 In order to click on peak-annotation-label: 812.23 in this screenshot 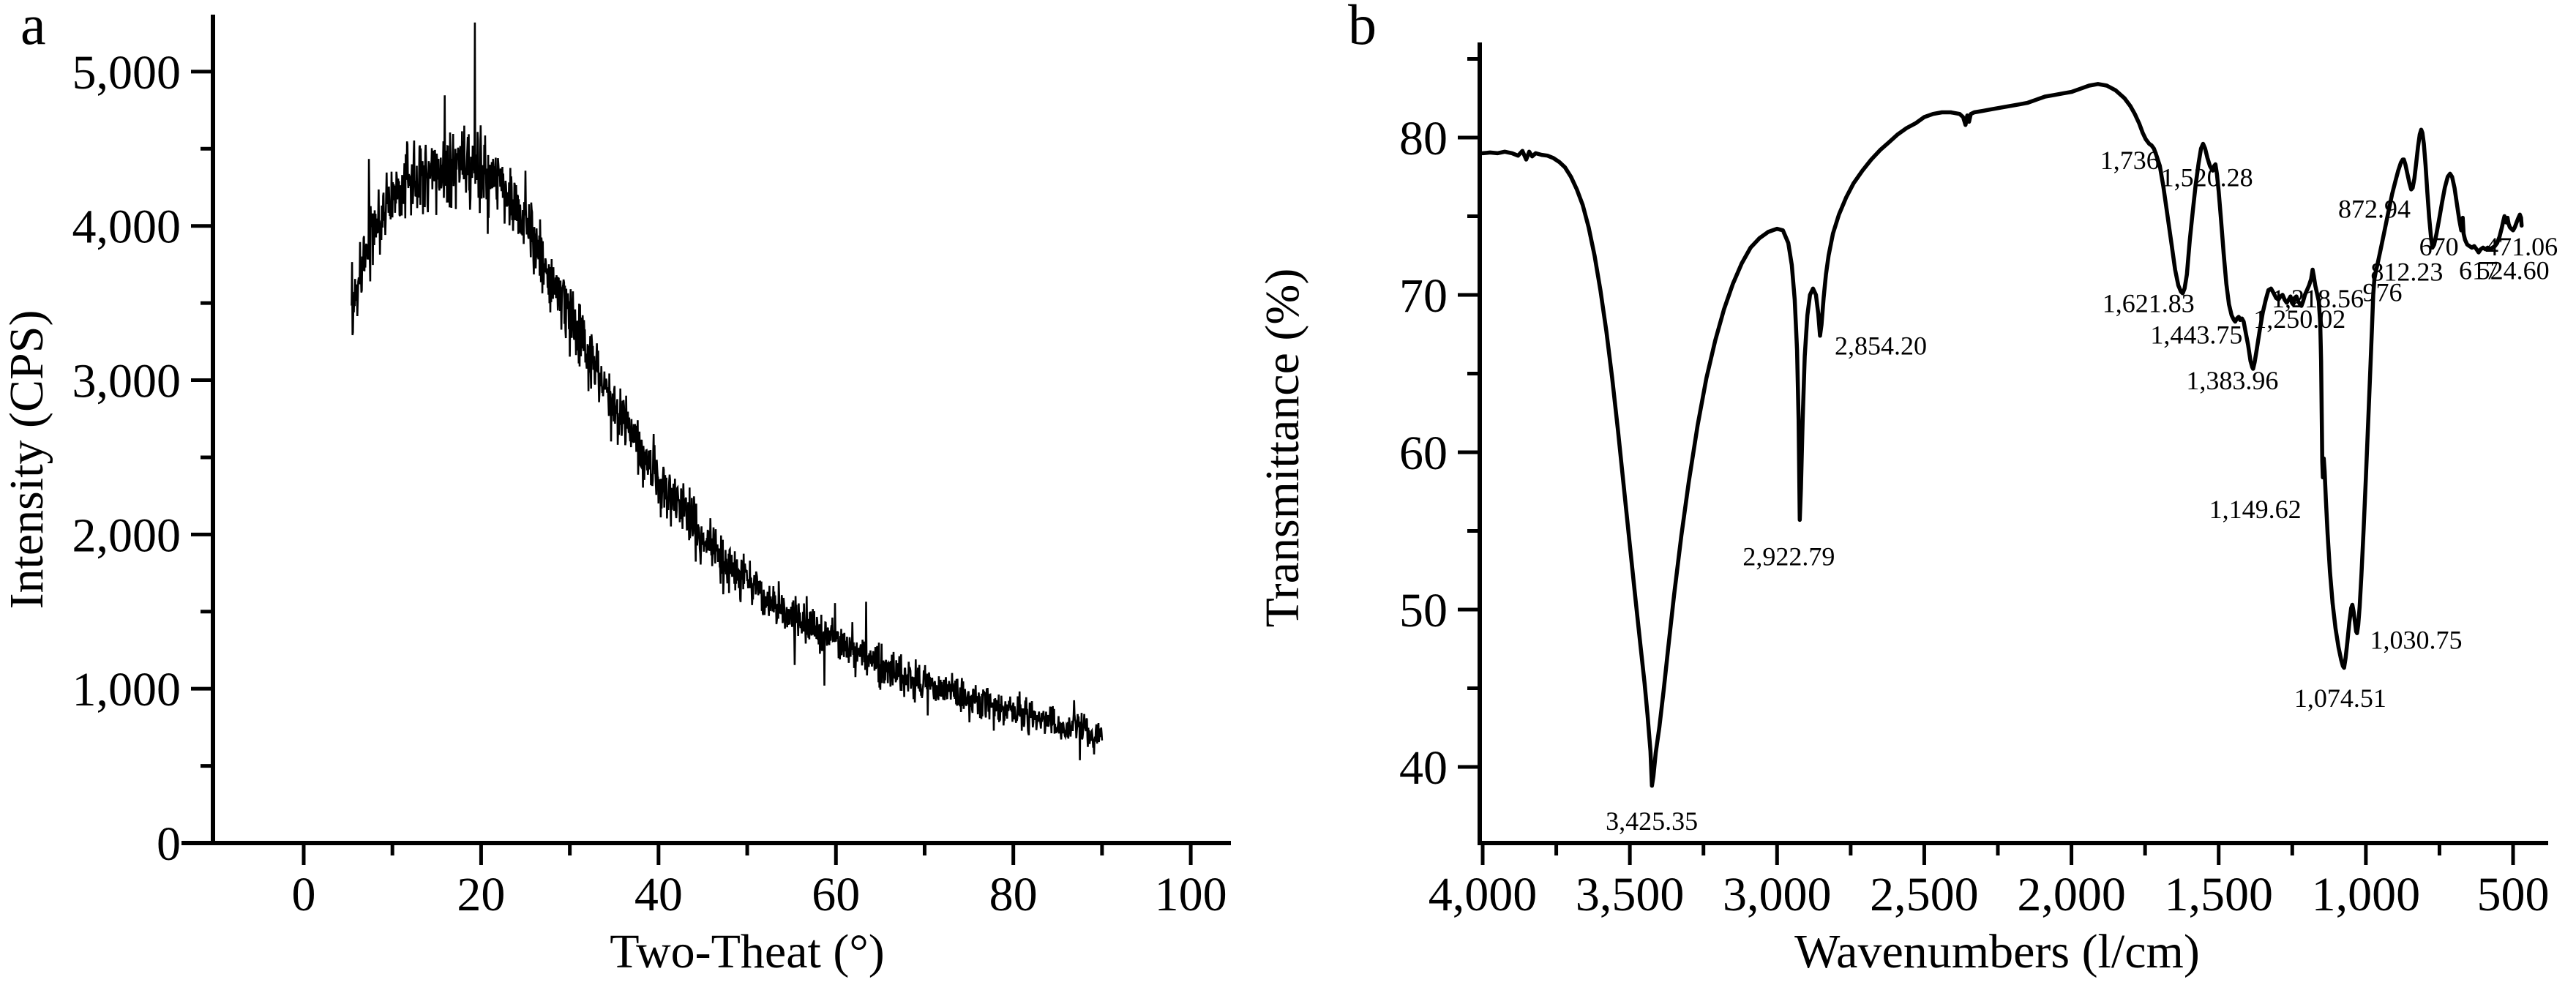, I will do `click(2406, 272)`.